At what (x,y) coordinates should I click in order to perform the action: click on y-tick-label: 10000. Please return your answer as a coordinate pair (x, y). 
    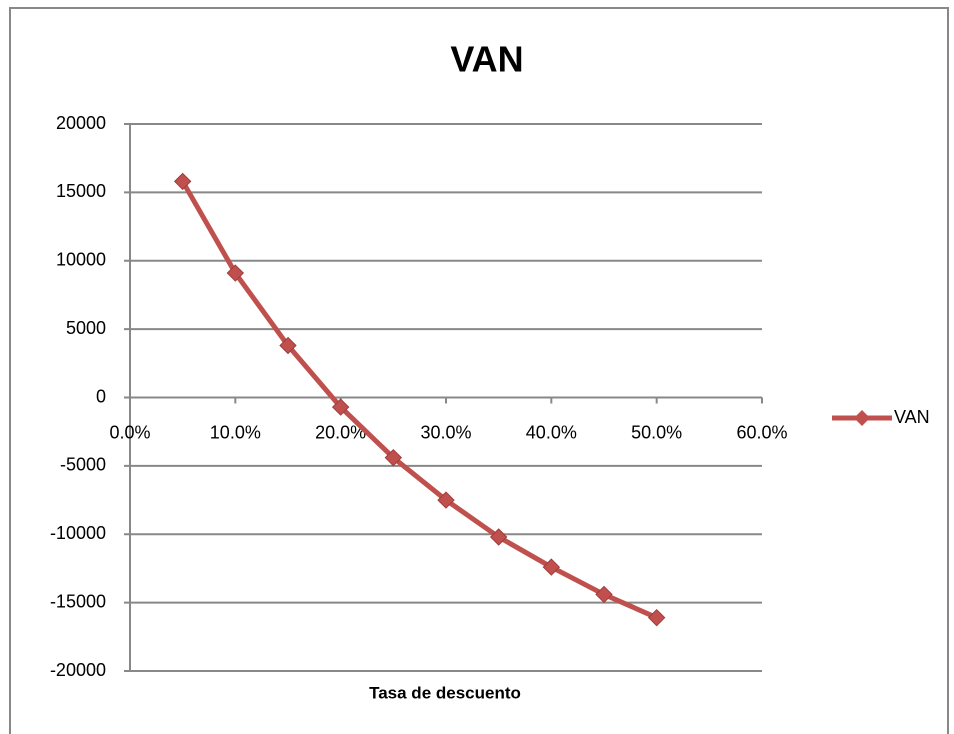
    Looking at the image, I should click on (81, 260).